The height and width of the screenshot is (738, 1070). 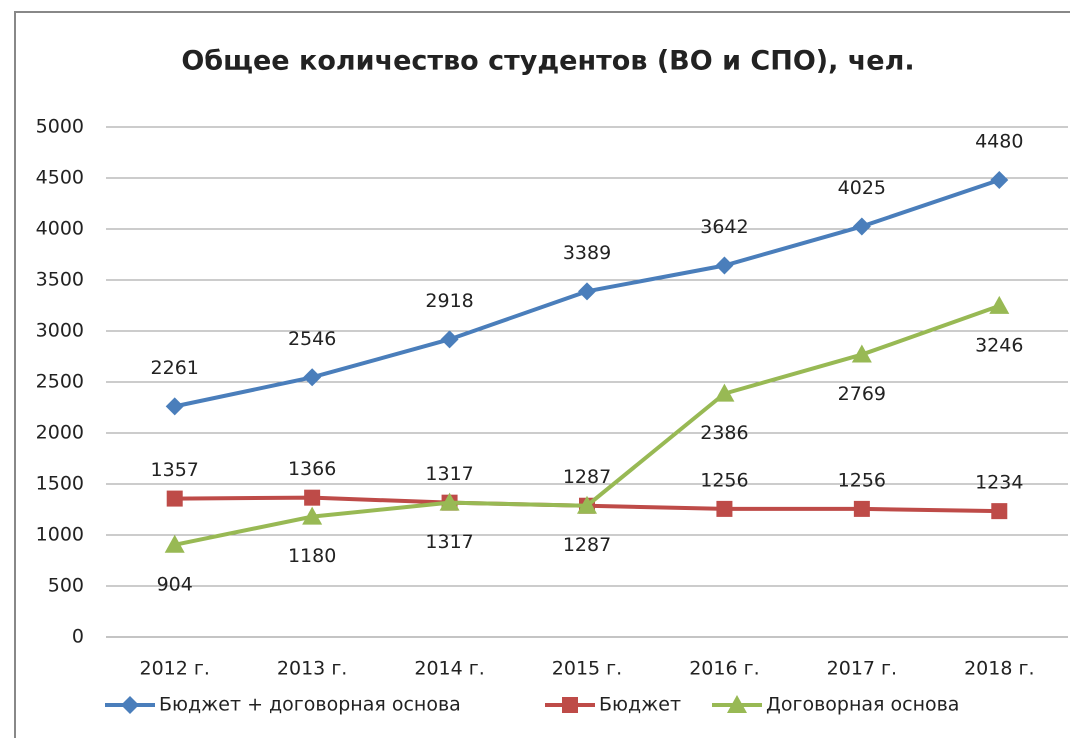 What do you see at coordinates (60, 127) in the screenshot?
I see `y-tick-label: 5000` at bounding box center [60, 127].